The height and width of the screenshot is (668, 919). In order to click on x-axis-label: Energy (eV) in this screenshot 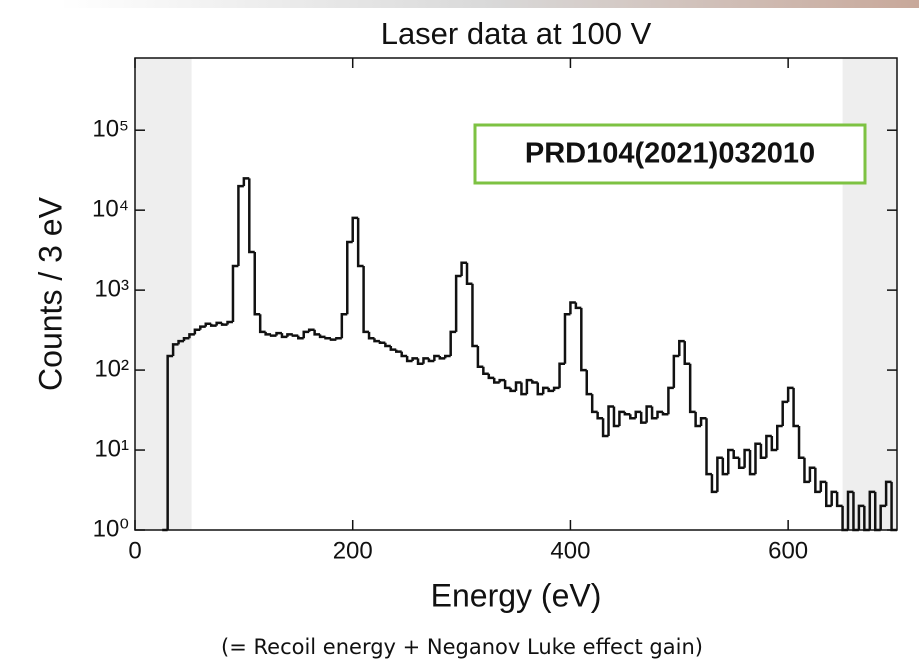, I will do `click(516, 595)`.